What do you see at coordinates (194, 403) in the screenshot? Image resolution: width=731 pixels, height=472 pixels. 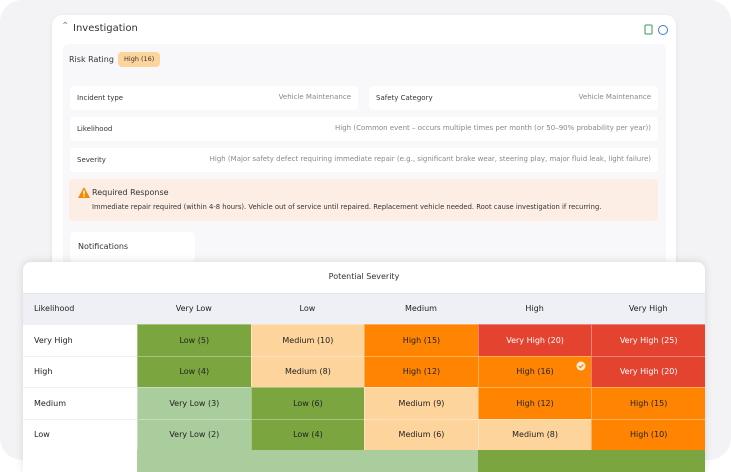 I see `risk-cell: Very Low (3)` at bounding box center [194, 403].